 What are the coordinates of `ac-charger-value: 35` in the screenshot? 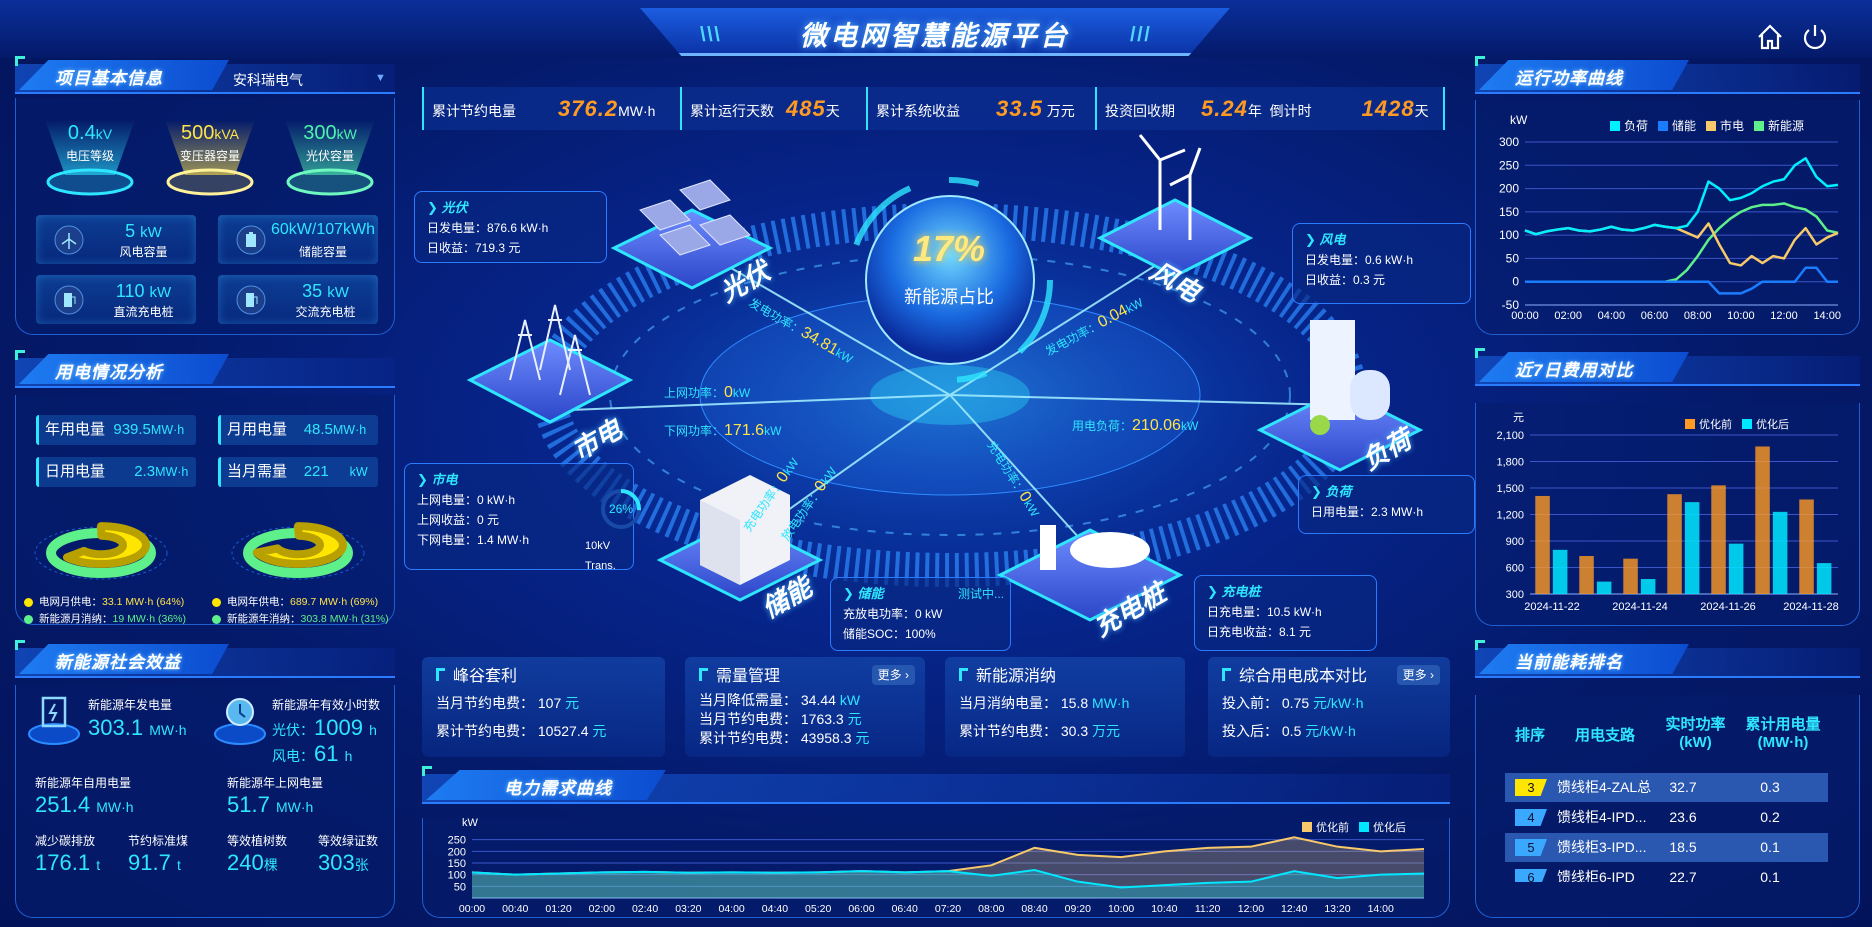 It's located at (312, 291).